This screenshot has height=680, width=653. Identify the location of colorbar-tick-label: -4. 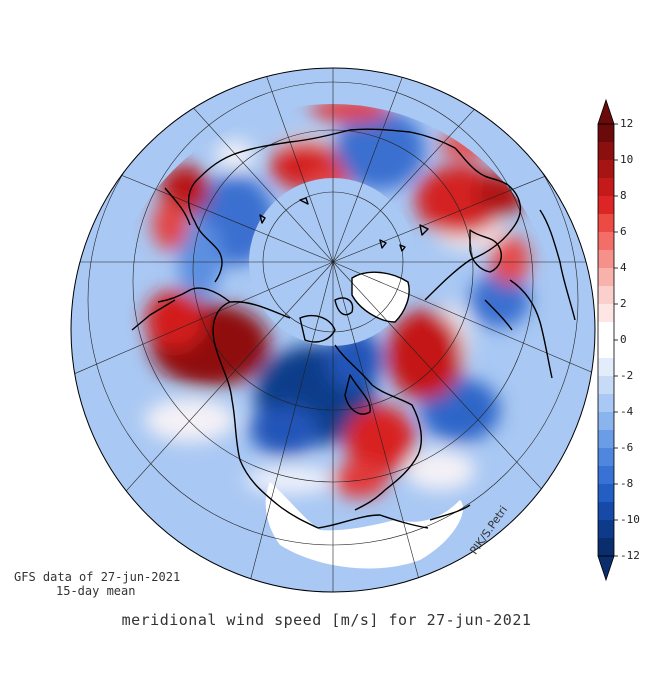
(627, 411).